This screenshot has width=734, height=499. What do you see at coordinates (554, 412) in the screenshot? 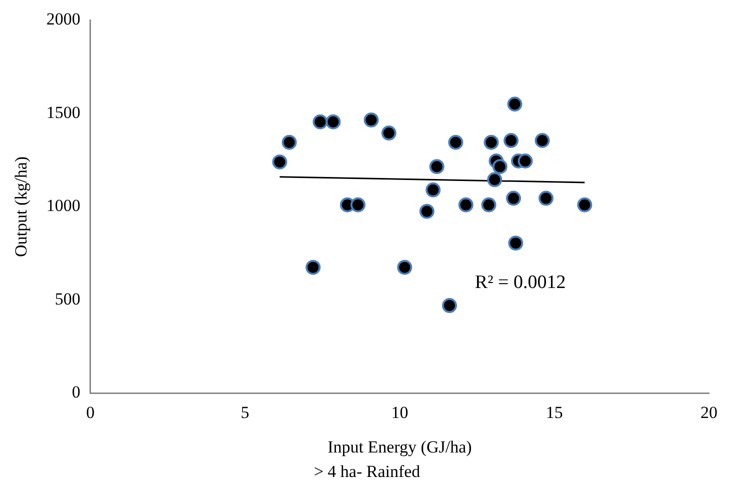
I see `x-tick-label: 15` at bounding box center [554, 412].